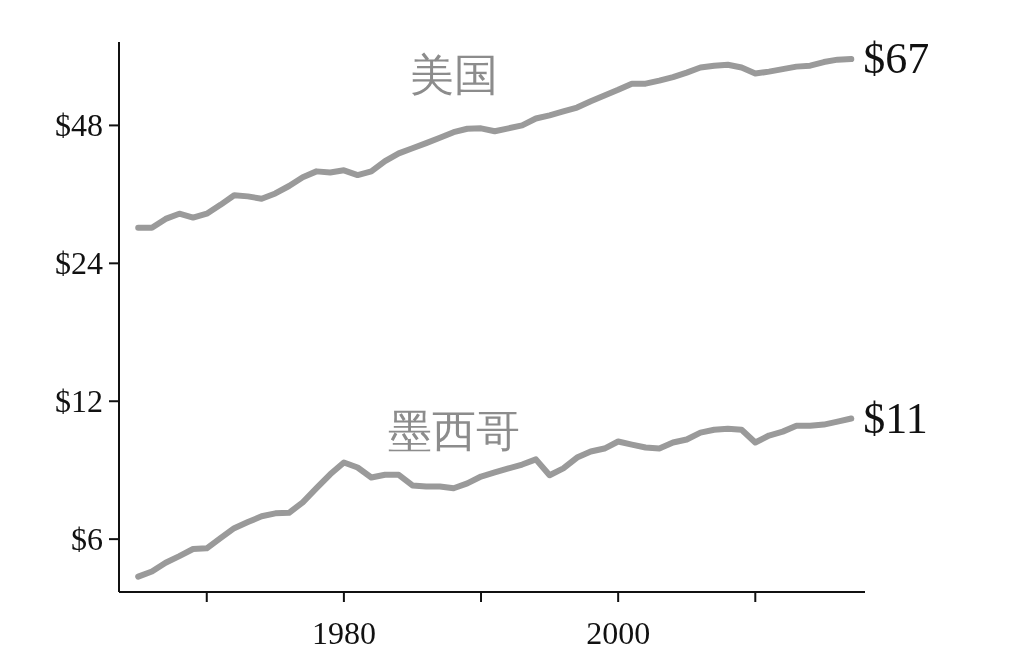 The width and height of the screenshot is (1026, 658). What do you see at coordinates (79, 263) in the screenshot?
I see `y-tick-label: $24` at bounding box center [79, 263].